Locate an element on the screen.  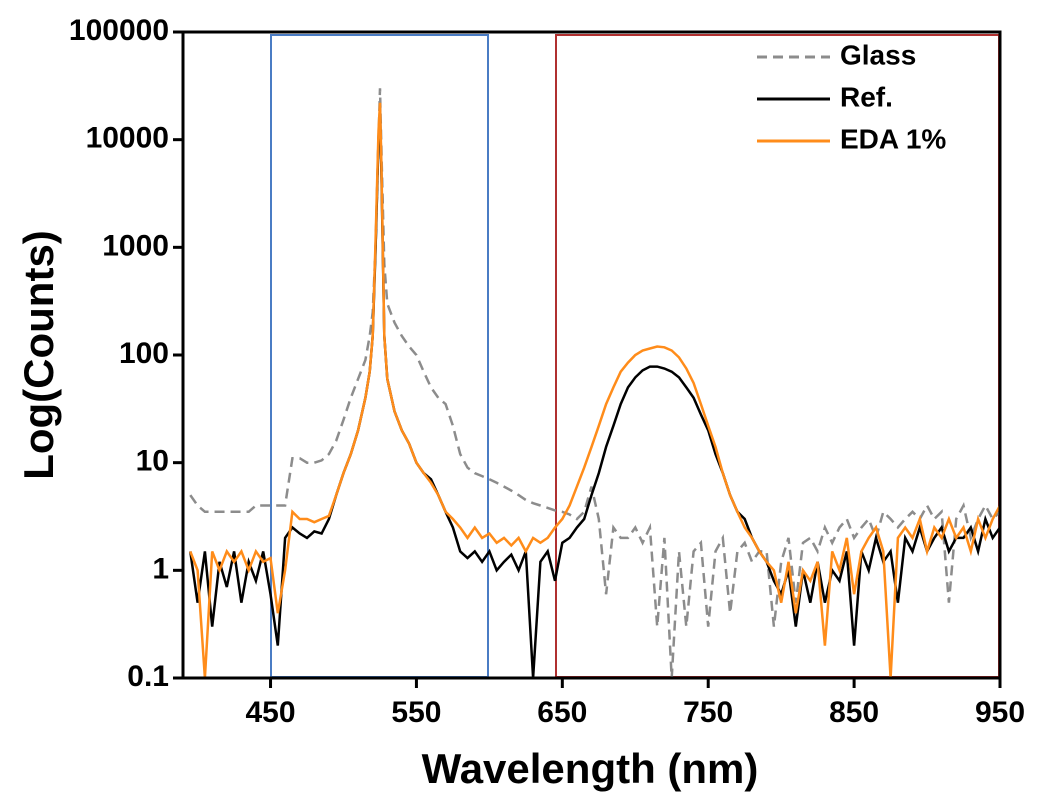
x-tick-label: 450 is located at coordinates (271, 712).